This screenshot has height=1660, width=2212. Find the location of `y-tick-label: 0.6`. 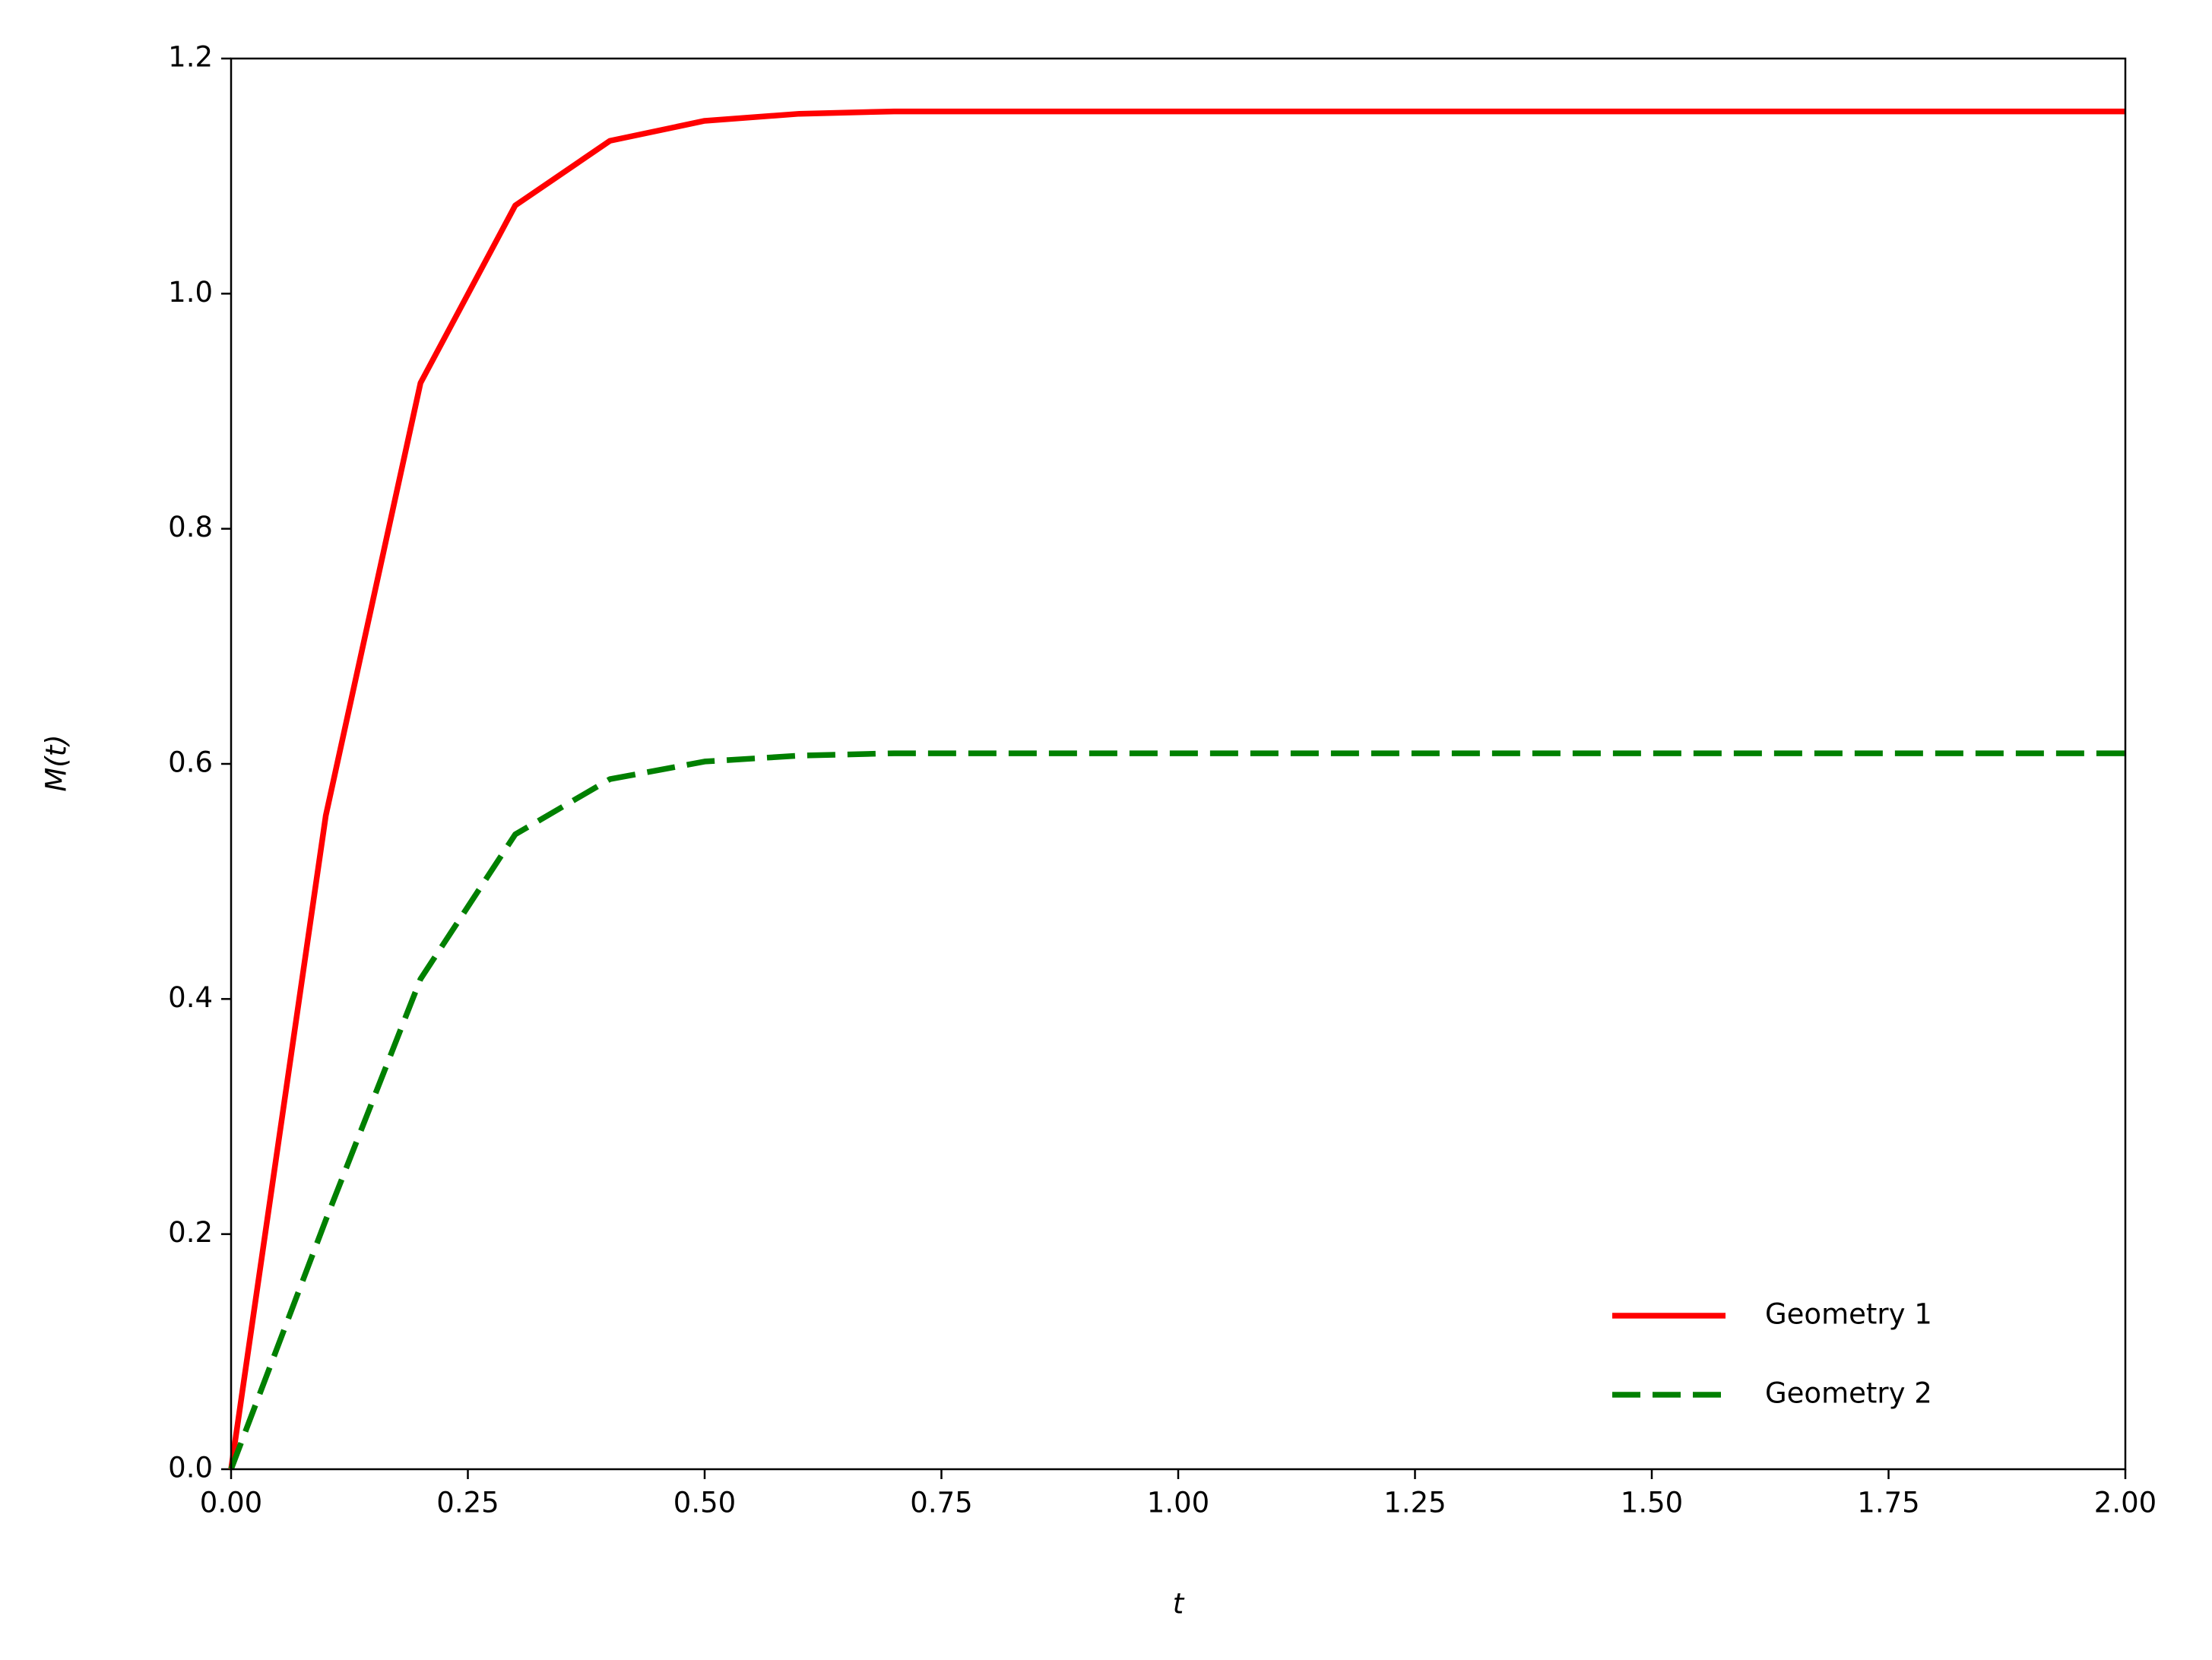

y-tick-label: 0.6 is located at coordinates (190, 762).